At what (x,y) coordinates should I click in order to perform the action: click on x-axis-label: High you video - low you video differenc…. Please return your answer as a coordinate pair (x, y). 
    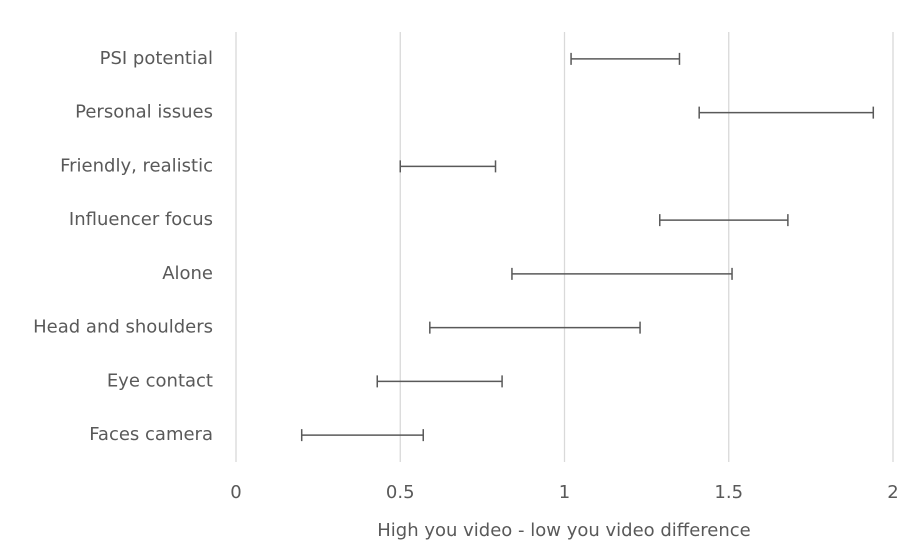
    Looking at the image, I should click on (564, 530).